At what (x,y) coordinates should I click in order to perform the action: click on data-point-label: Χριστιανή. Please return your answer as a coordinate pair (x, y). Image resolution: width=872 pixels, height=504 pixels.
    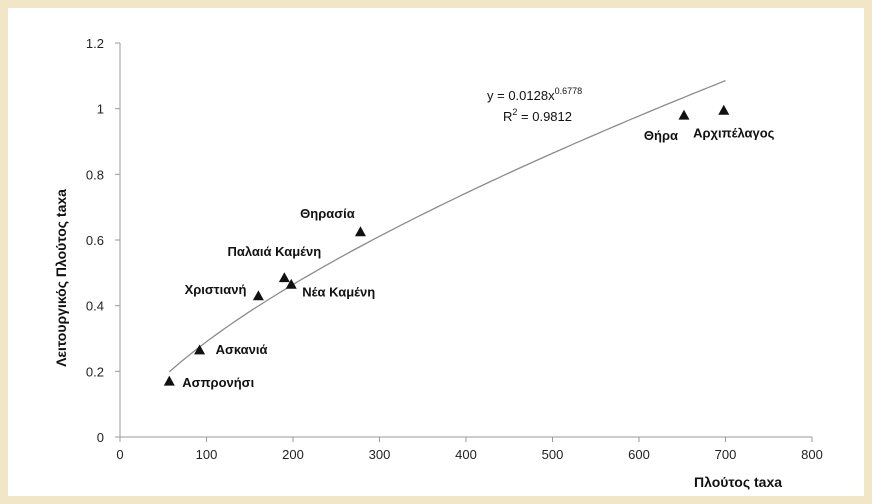
    Looking at the image, I should click on (216, 289).